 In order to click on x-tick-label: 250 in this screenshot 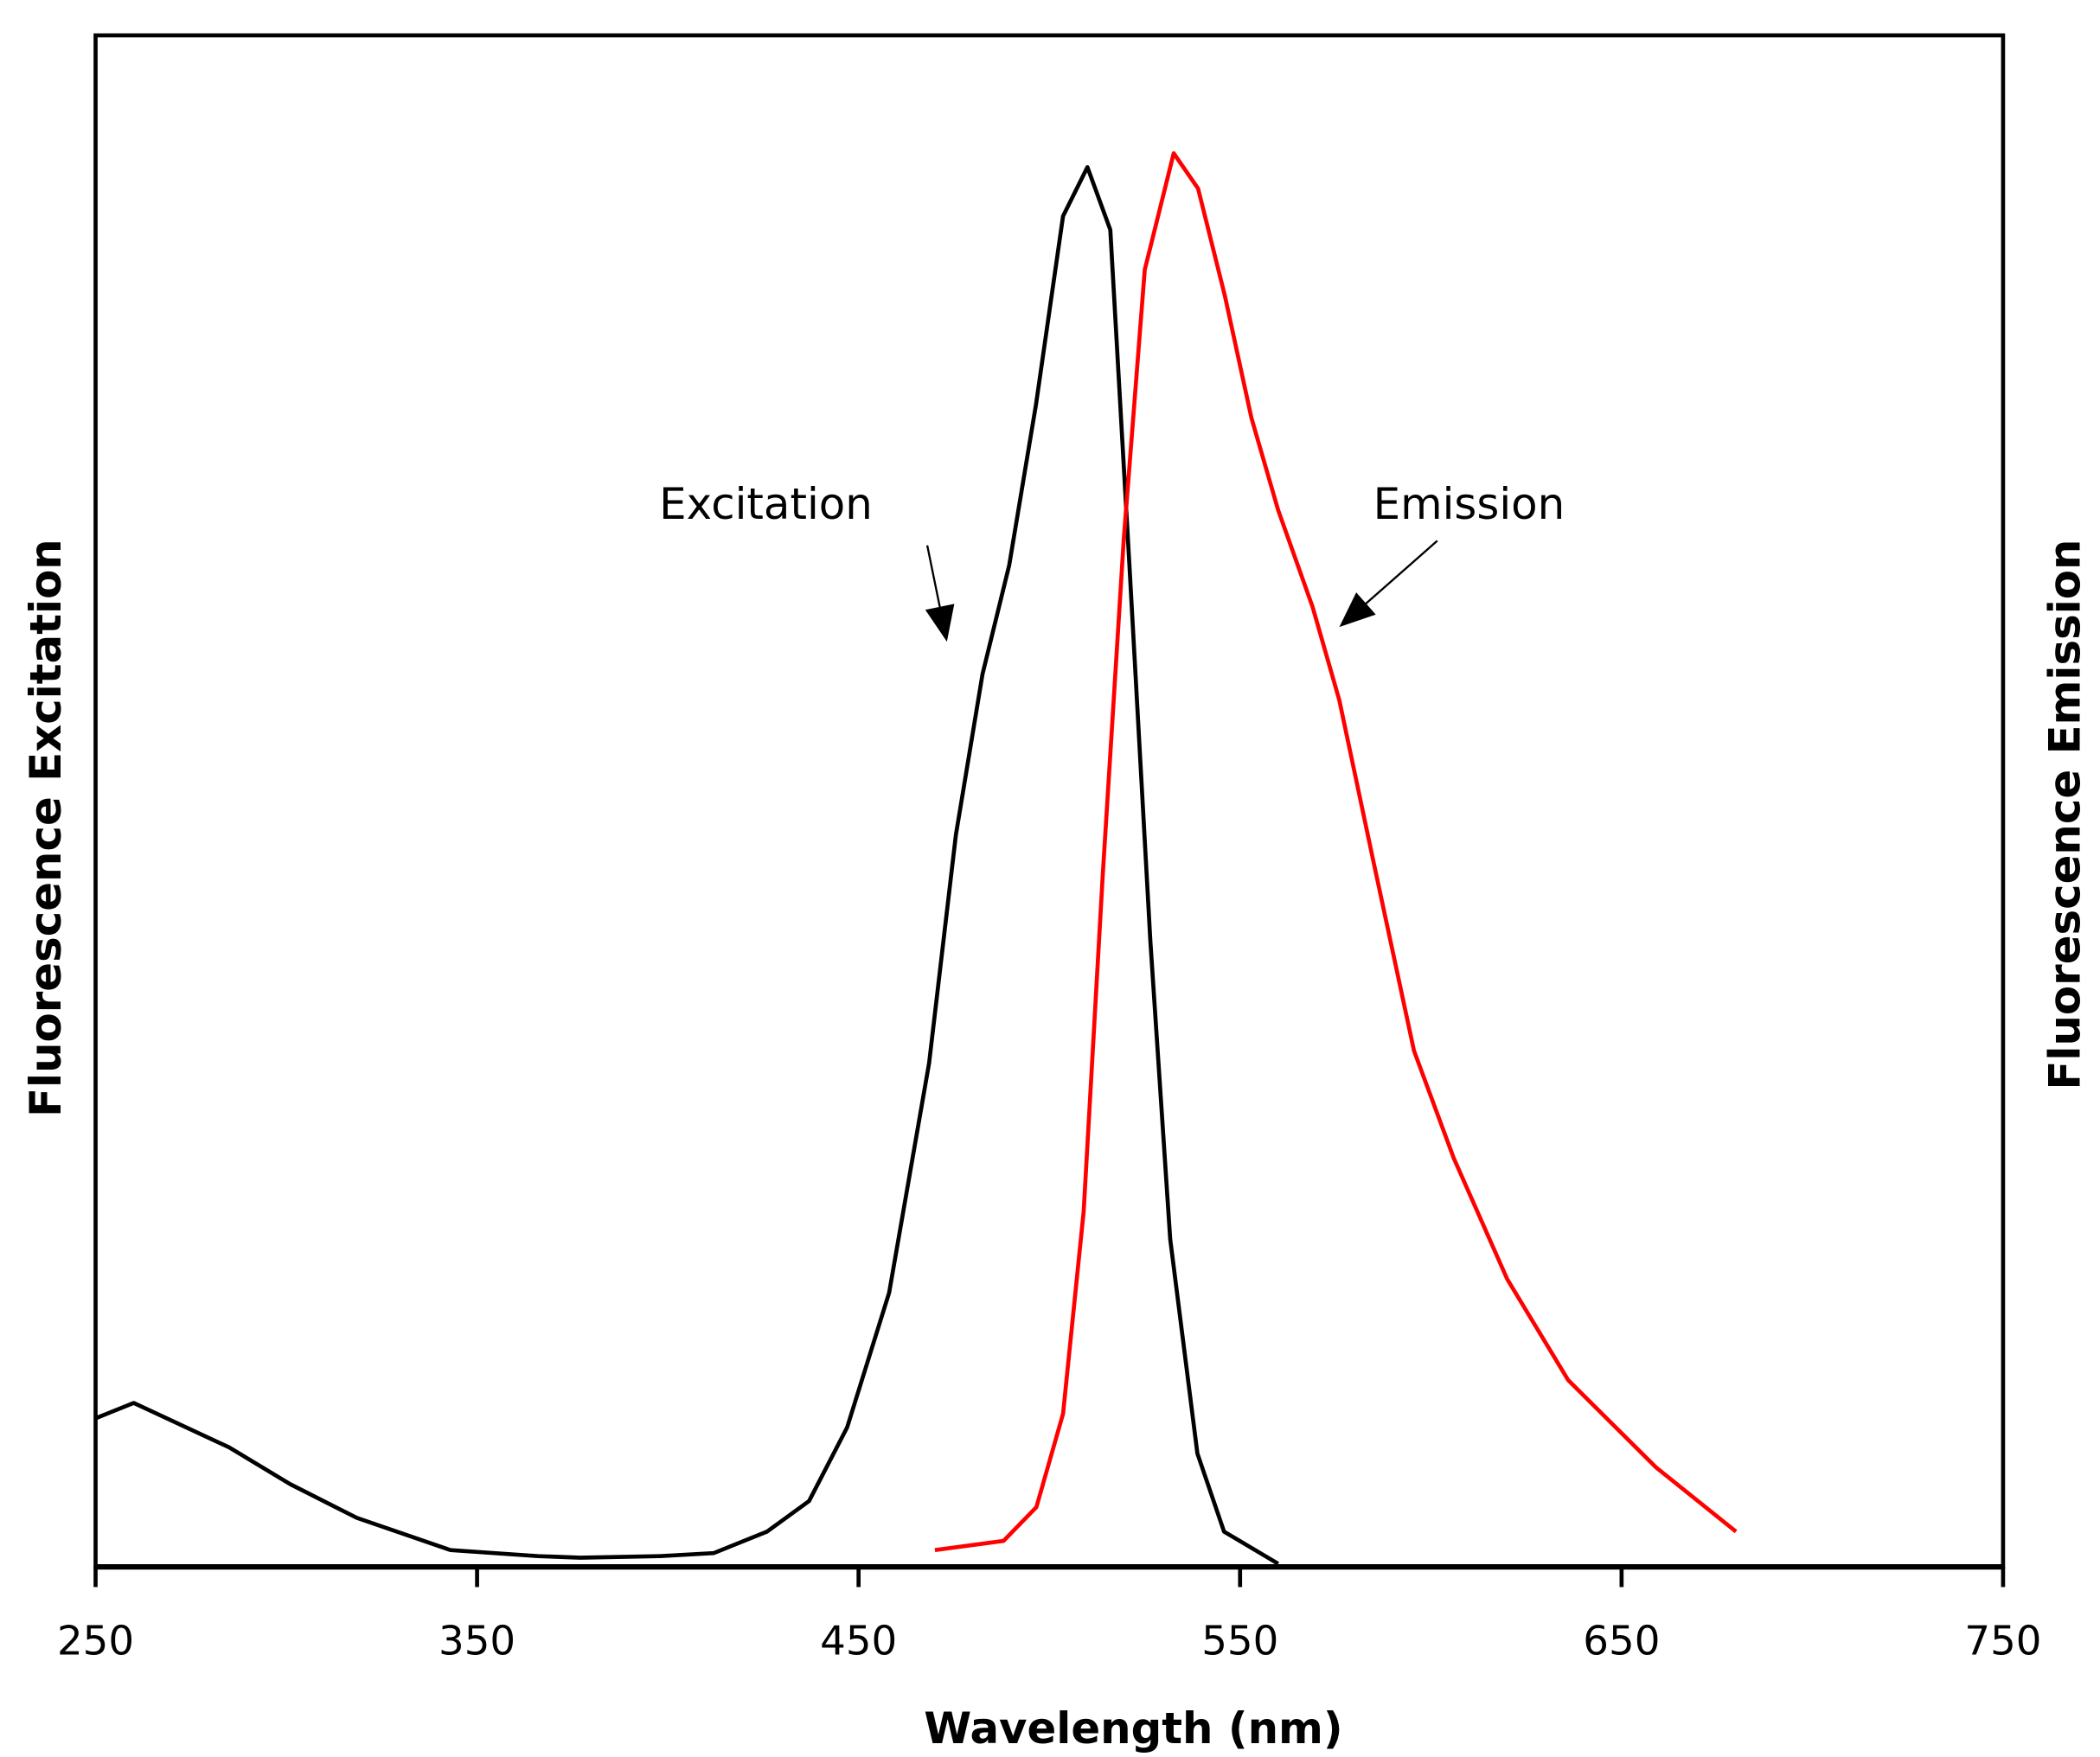, I will do `click(95, 1641)`.